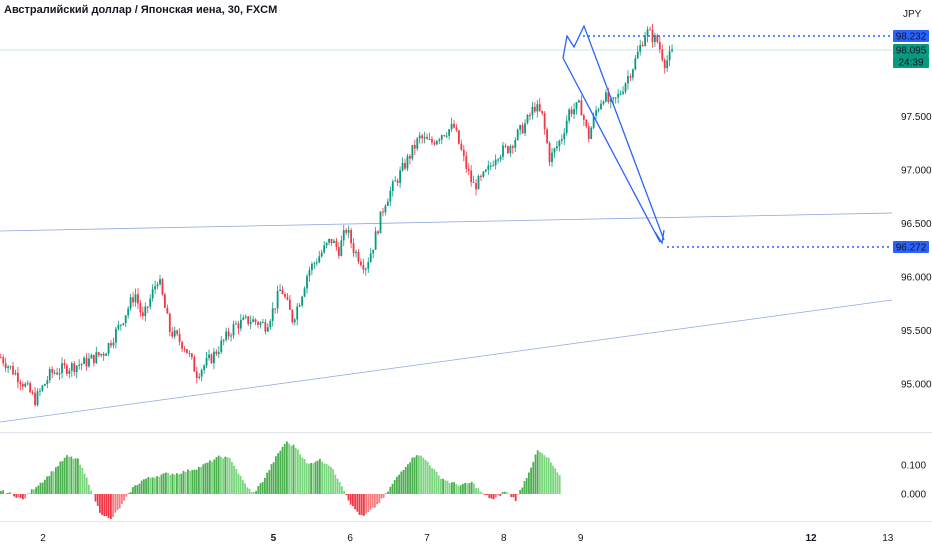  Describe the element at coordinates (916, 278) in the screenshot. I see `price-axis-tick: 96.000` at that location.